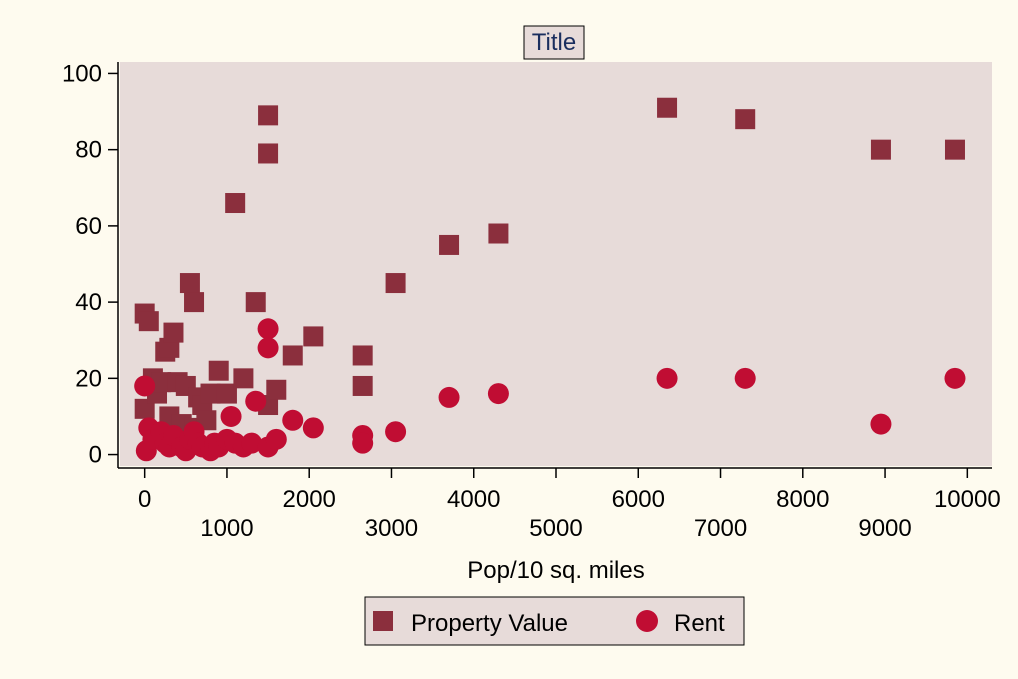 This screenshot has height=679, width=1018. What do you see at coordinates (88, 378) in the screenshot?
I see `y-tick-label: 20` at bounding box center [88, 378].